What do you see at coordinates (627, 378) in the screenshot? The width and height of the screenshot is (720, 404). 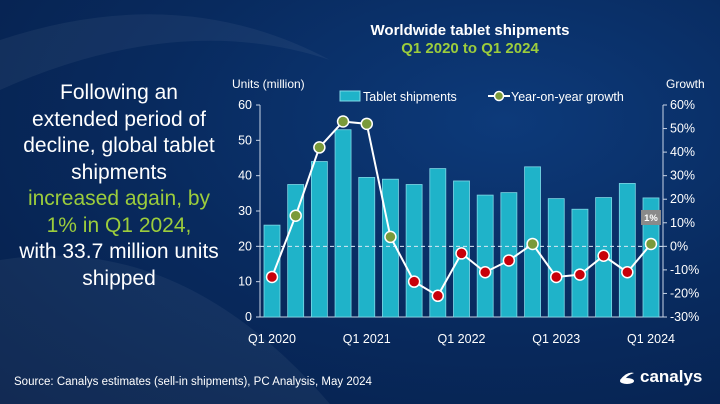 I see `logo-icon` at bounding box center [627, 378].